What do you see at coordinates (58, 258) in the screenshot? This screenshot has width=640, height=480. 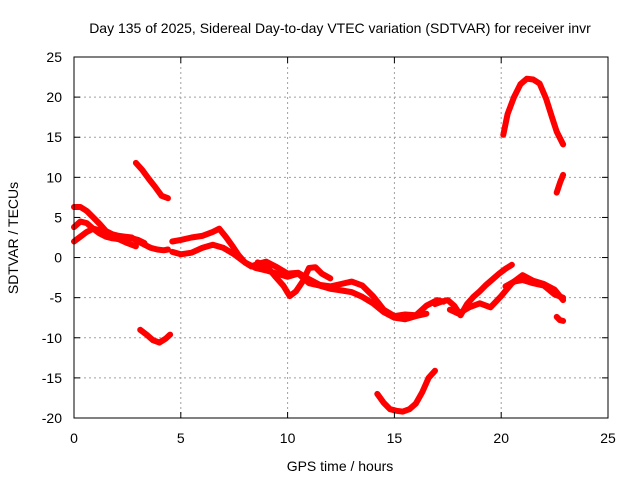 I see `y-tick-label: 0` at bounding box center [58, 258].